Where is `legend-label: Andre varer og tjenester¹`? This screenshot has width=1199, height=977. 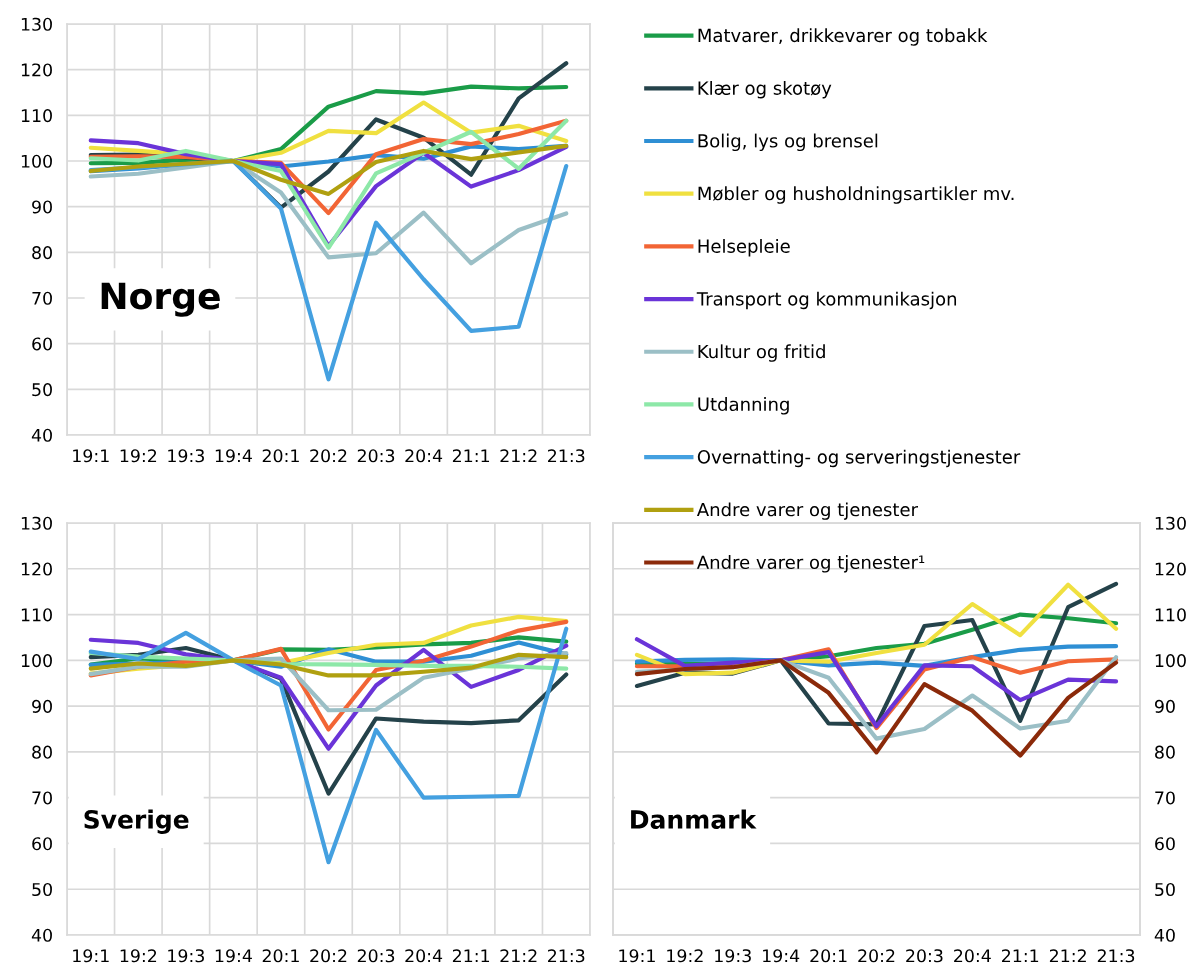 legend-label: Andre varer og tjenester¹ is located at coordinates (810, 564).